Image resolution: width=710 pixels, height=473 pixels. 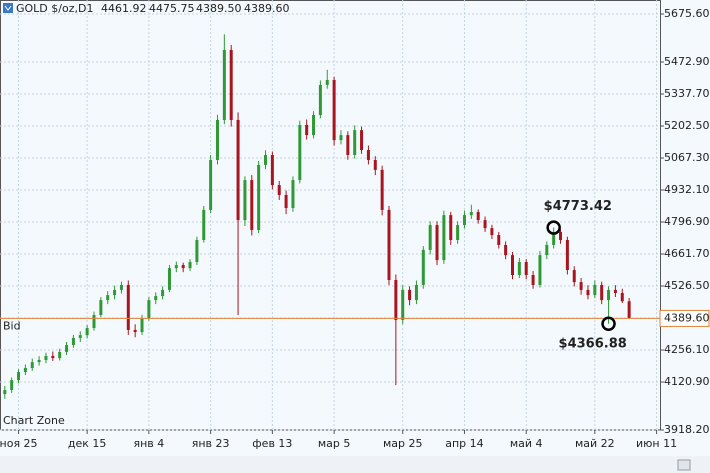 I want to click on y-tick-label: 4120.90, so click(x=687, y=381).